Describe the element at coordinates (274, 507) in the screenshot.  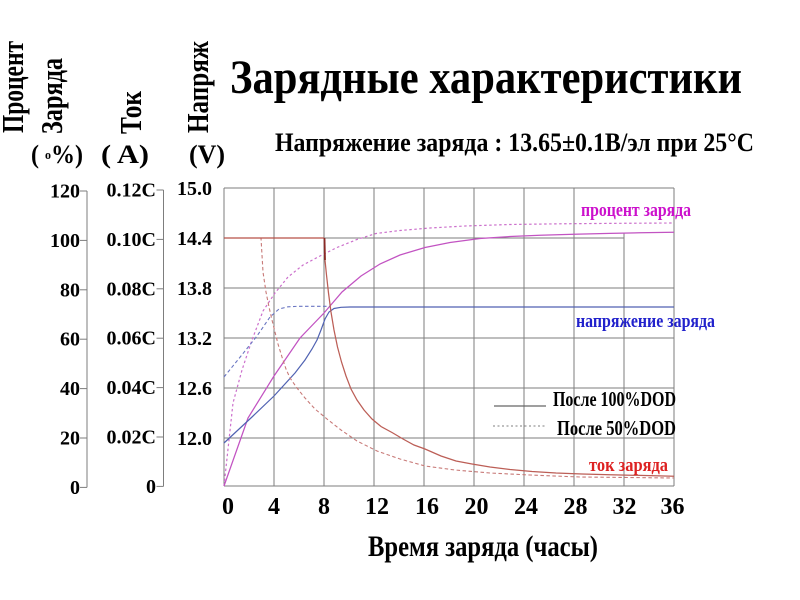
I see `svg-text: 4` at that location.